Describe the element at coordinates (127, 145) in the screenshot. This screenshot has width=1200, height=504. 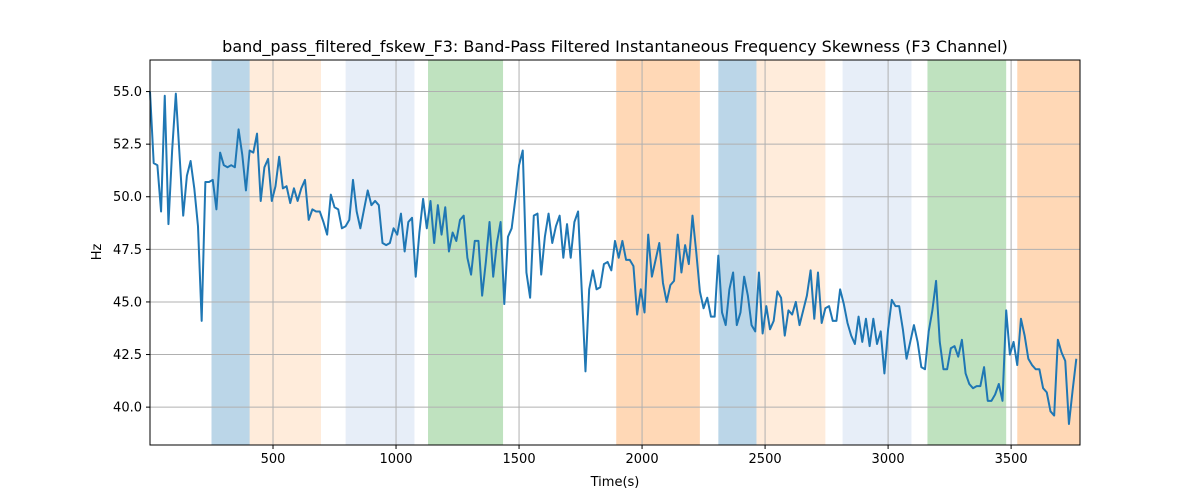
I see `y-tick-label: 52.5` at that location.